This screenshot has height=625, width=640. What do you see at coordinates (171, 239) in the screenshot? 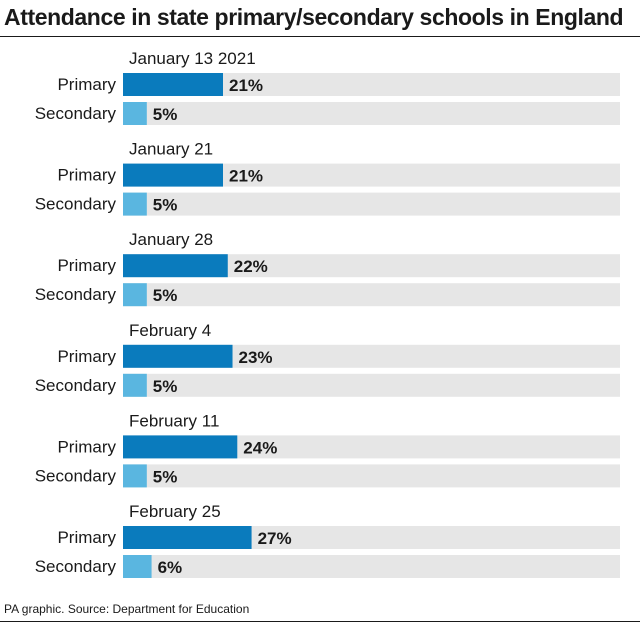
I see `group-label: January 28` at bounding box center [171, 239].